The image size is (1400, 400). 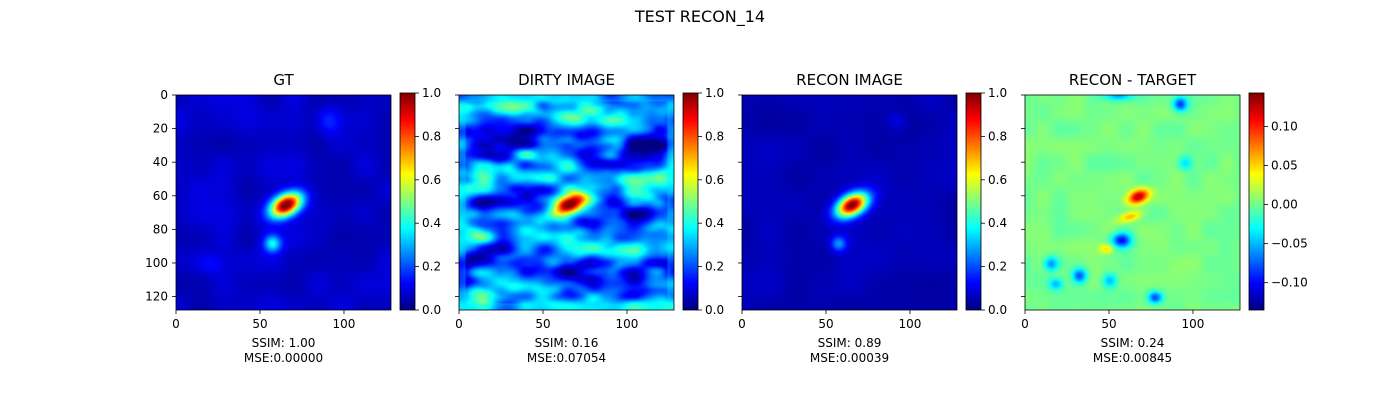 What do you see at coordinates (849, 80) in the screenshot?
I see `panel-title: RECON IMAGE` at bounding box center [849, 80].